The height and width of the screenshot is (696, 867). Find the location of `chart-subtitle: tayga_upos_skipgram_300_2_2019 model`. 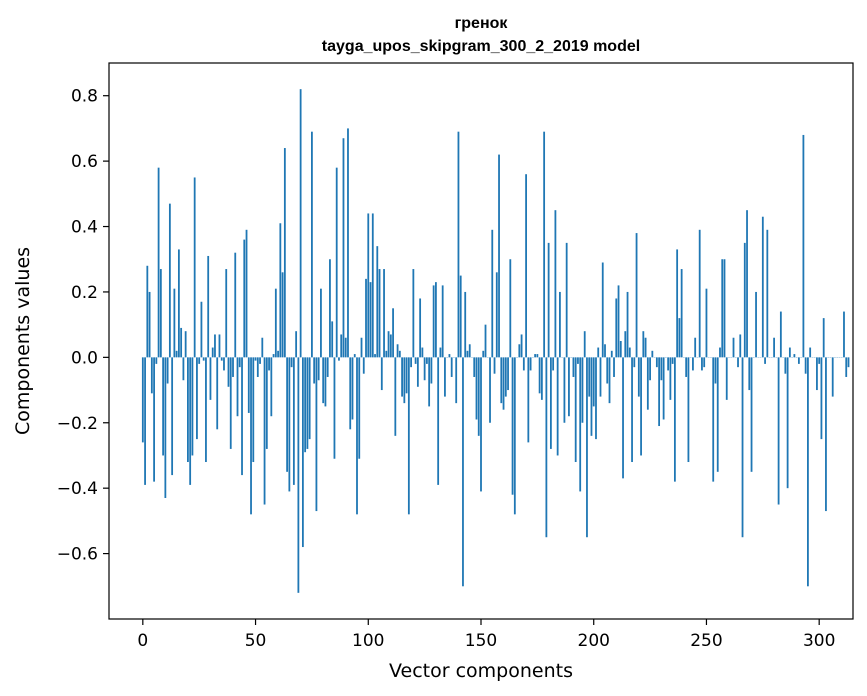

chart-subtitle: tayga_upos_skipgram_300_2_2019 model is located at coordinates (481, 46).